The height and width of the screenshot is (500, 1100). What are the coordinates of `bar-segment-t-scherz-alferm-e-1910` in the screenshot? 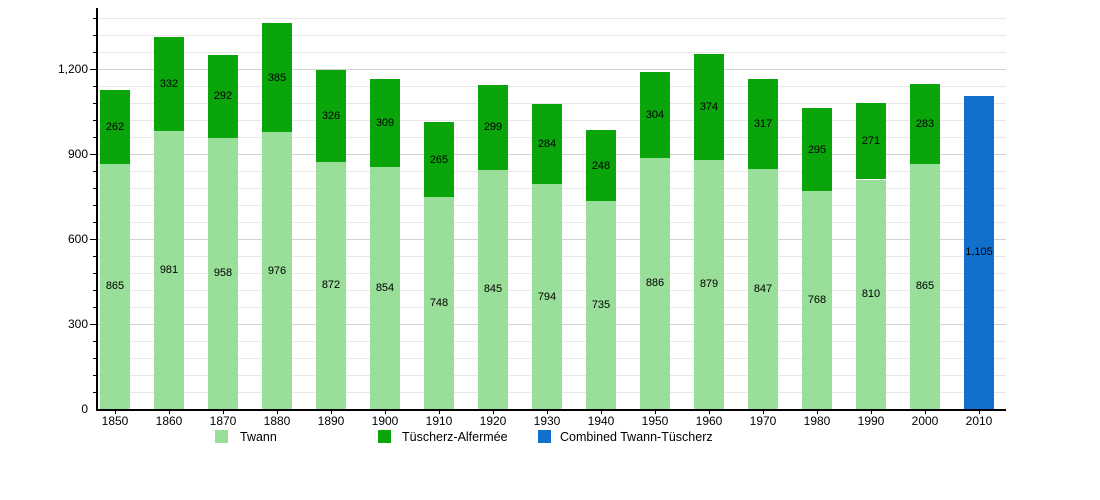 It's located at (439, 159).